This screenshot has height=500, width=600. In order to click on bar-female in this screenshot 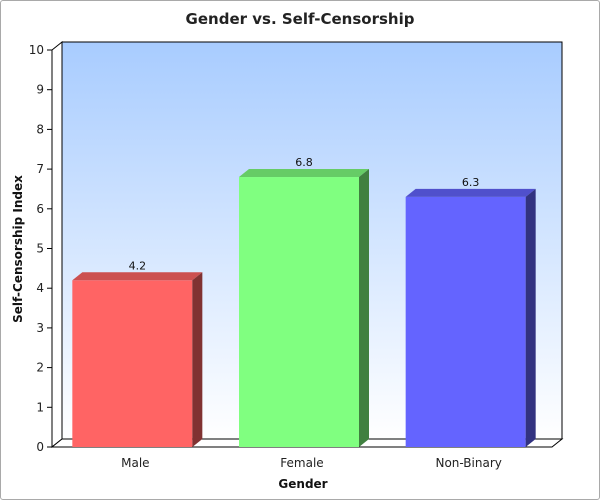, I will do `click(299, 312)`.